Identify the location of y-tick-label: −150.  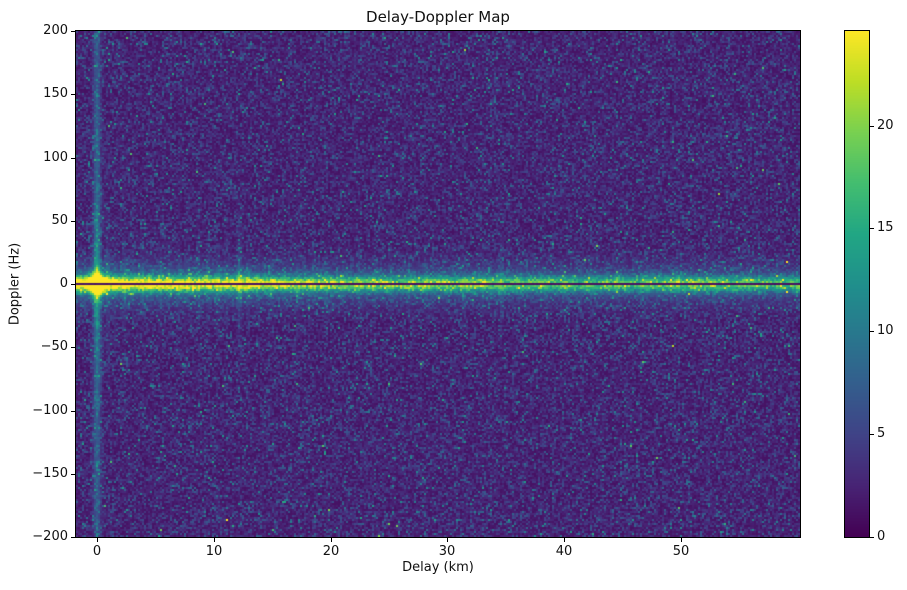
(50, 473).